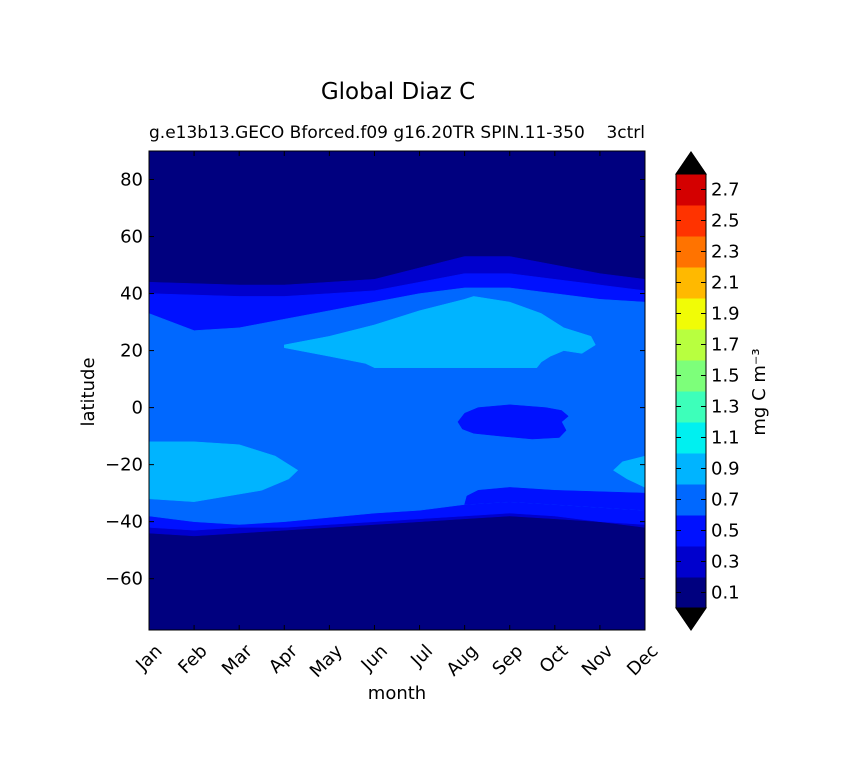 The width and height of the screenshot is (851, 783). I want to click on contour-south-blob-level4, so click(224, 471).